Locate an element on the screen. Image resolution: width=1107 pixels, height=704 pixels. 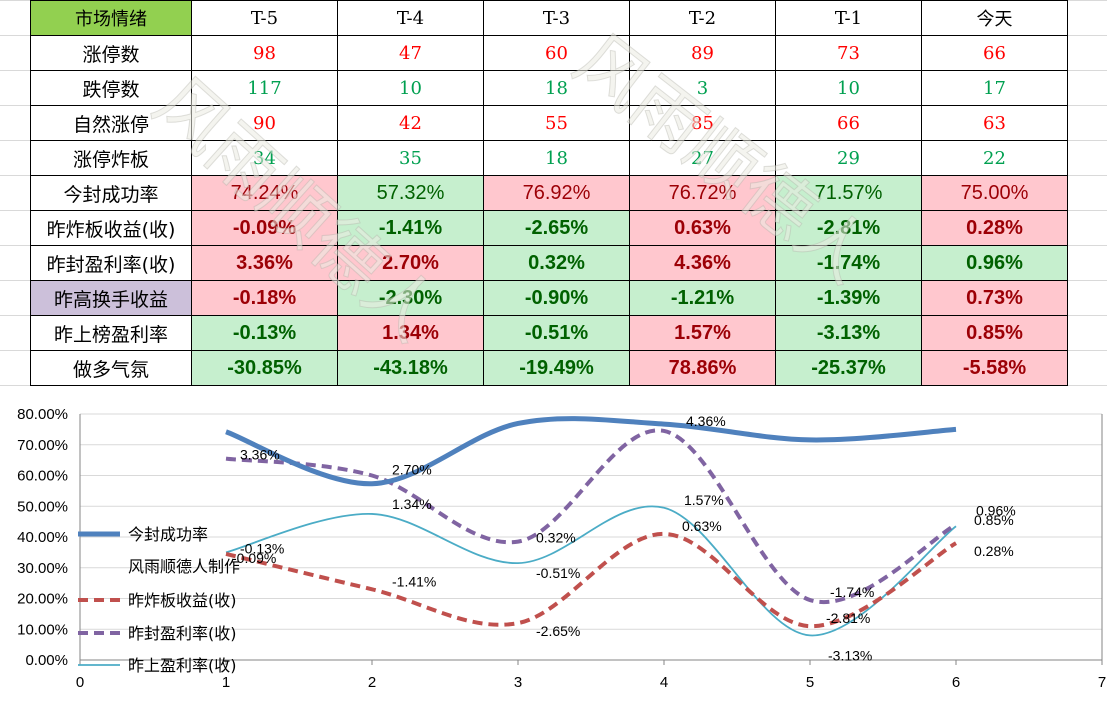
table-row: 自然涨停 90 42 55 85 66 63 is located at coordinates (549, 123).